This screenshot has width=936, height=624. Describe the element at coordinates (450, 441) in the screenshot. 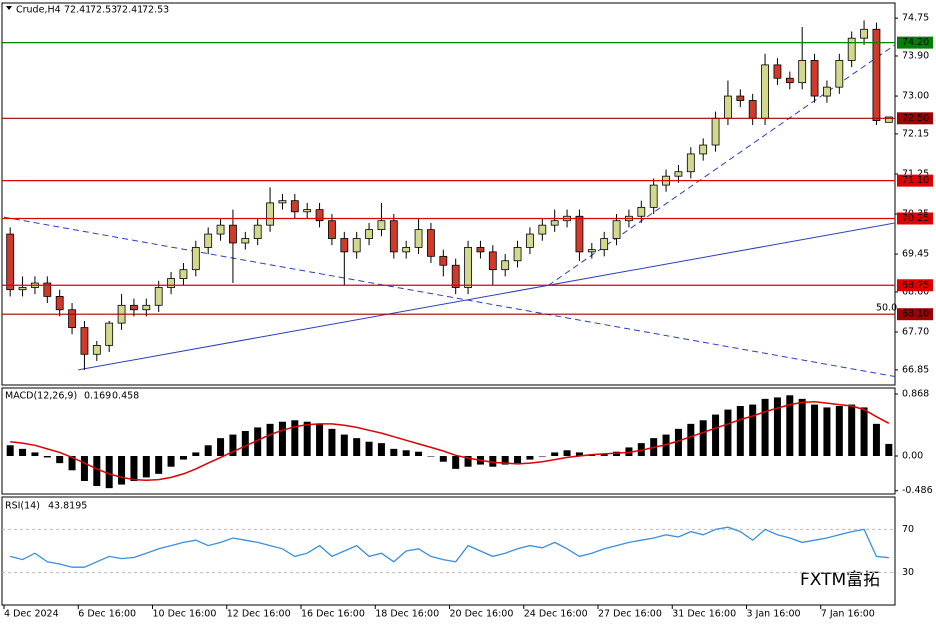

I see `macd-signal` at that location.